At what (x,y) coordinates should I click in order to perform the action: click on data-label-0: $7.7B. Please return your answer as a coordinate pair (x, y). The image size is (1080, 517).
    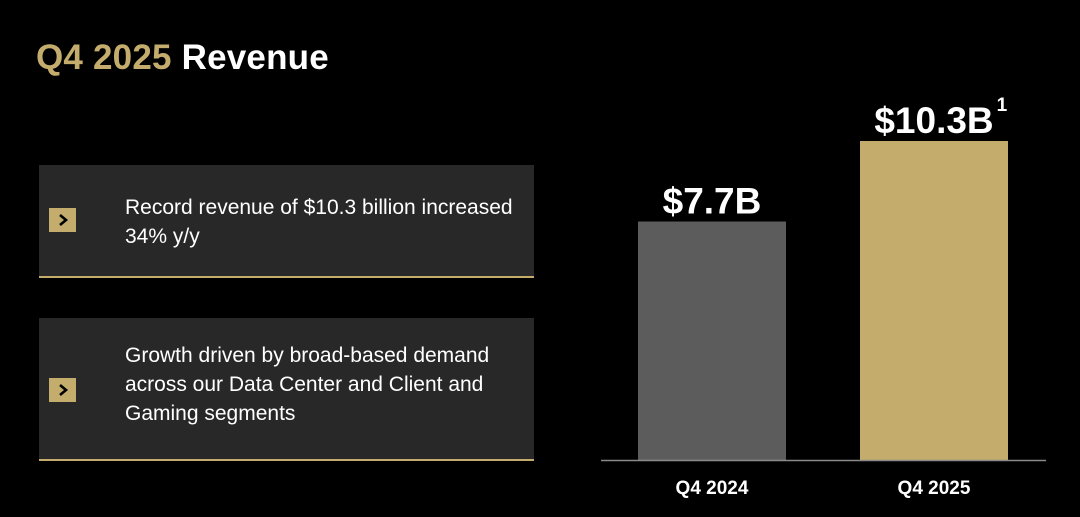
    Looking at the image, I should click on (712, 201).